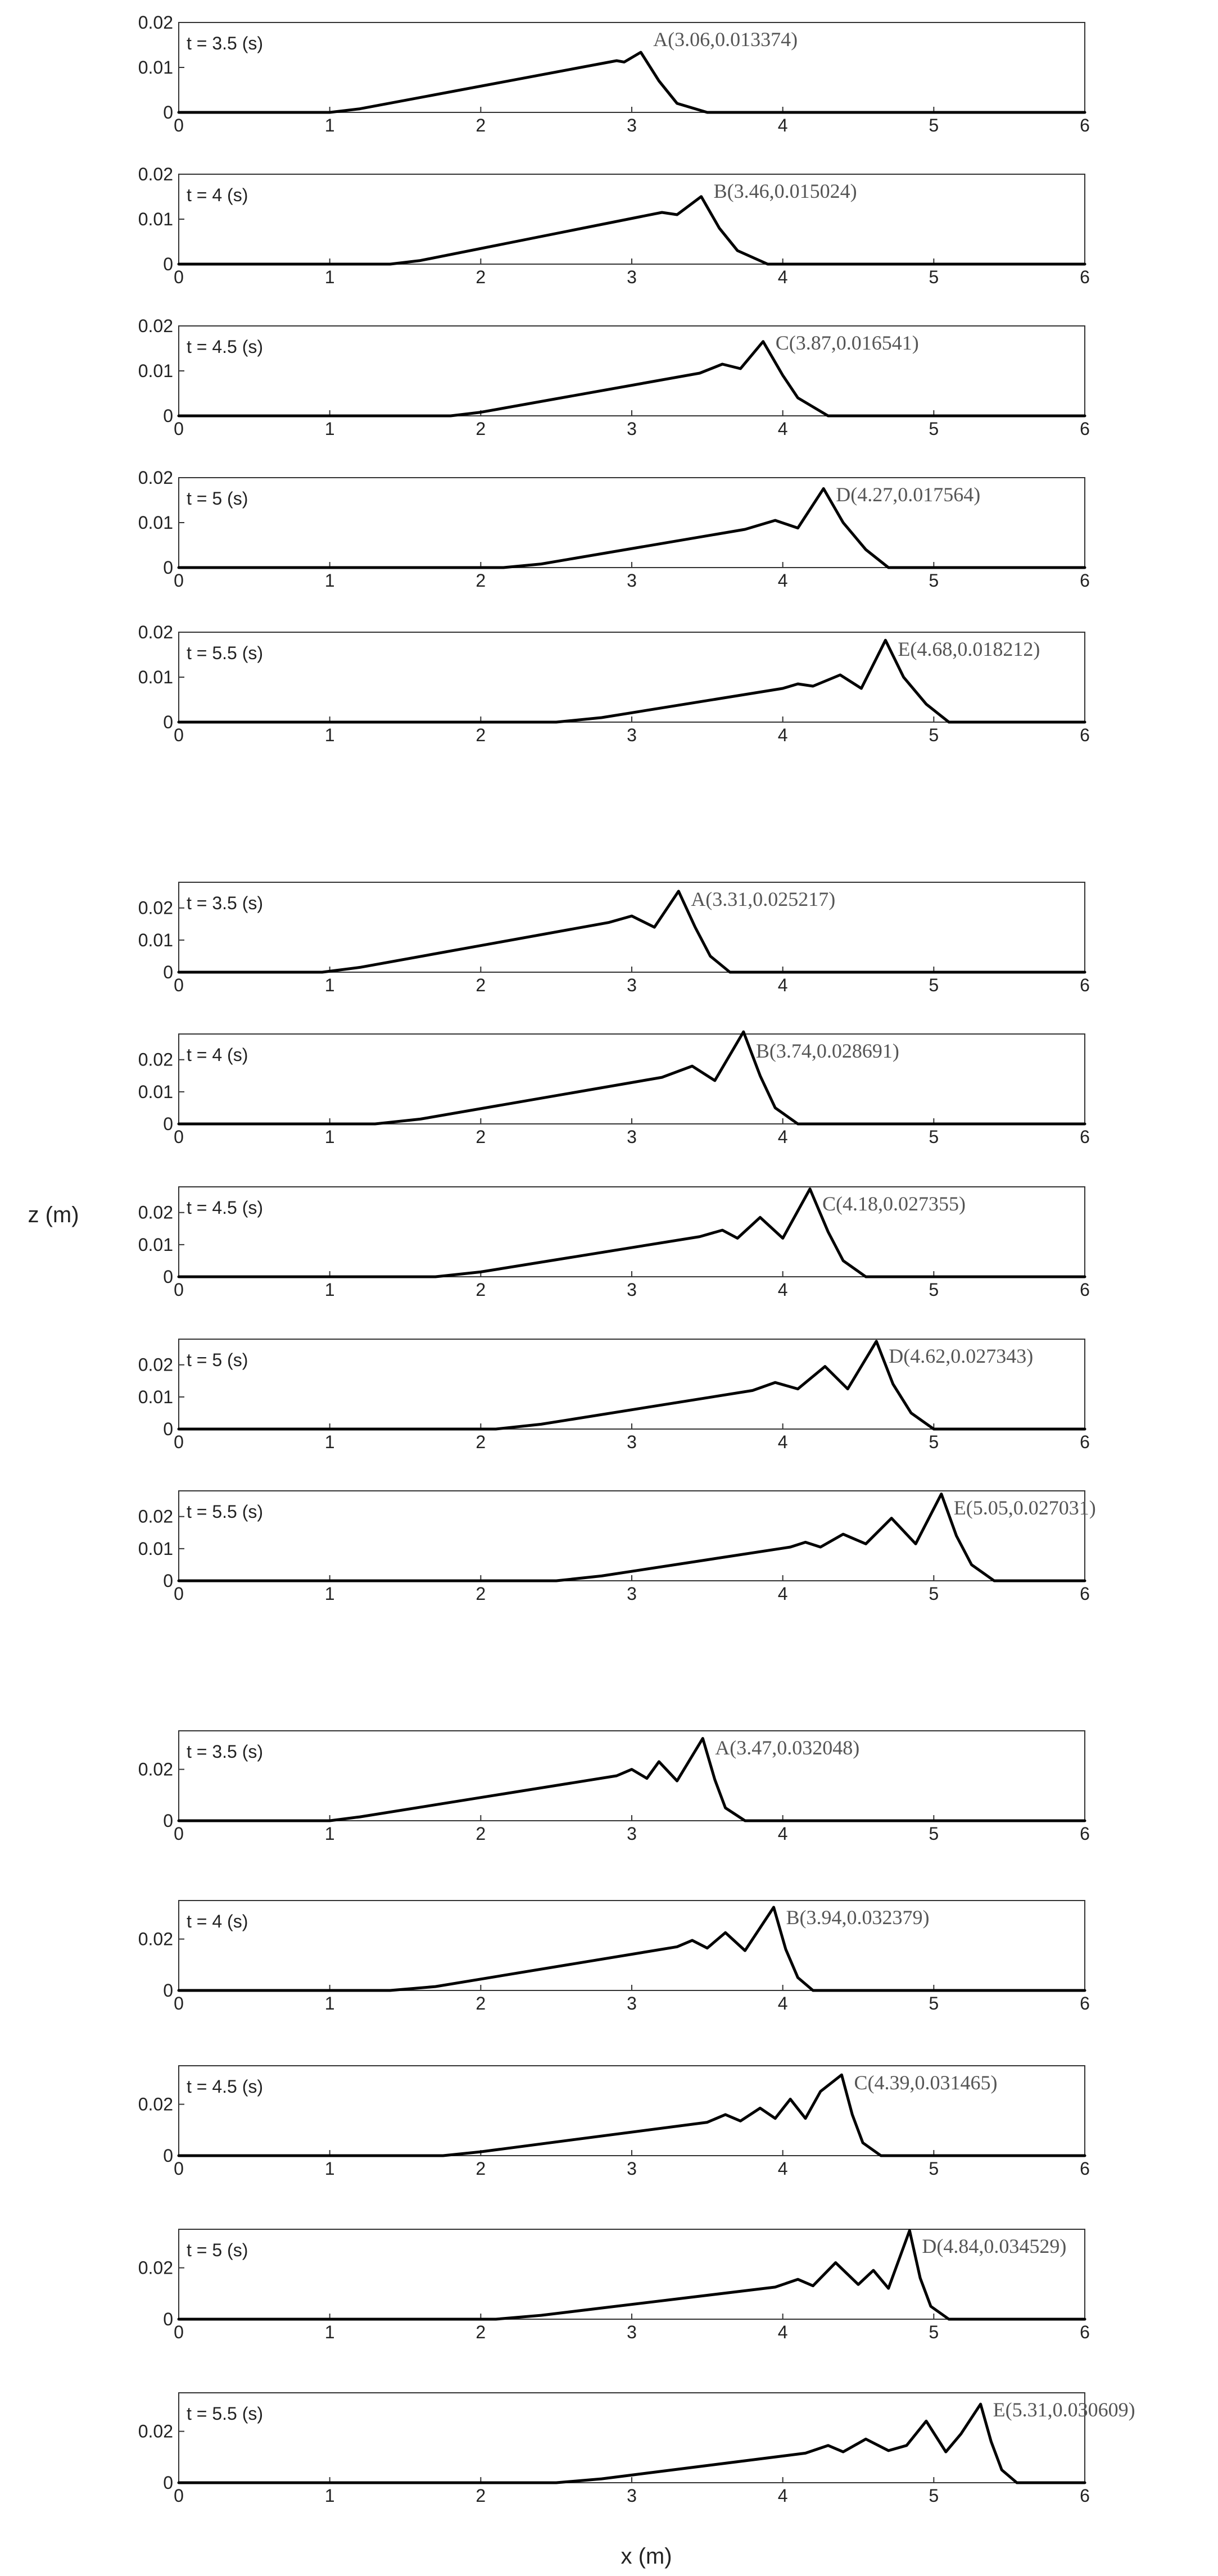 The height and width of the screenshot is (2576, 1218). I want to click on peak-annotation: E(5.05,0.027031), so click(1025, 1507).